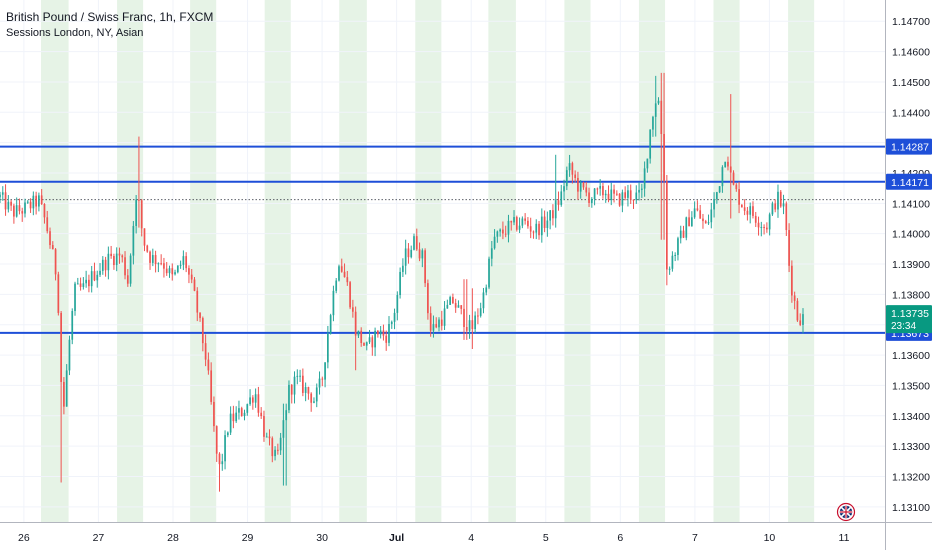 Image resolution: width=932 pixels, height=555 pixels. I want to click on current-price-tag, so click(909, 319).